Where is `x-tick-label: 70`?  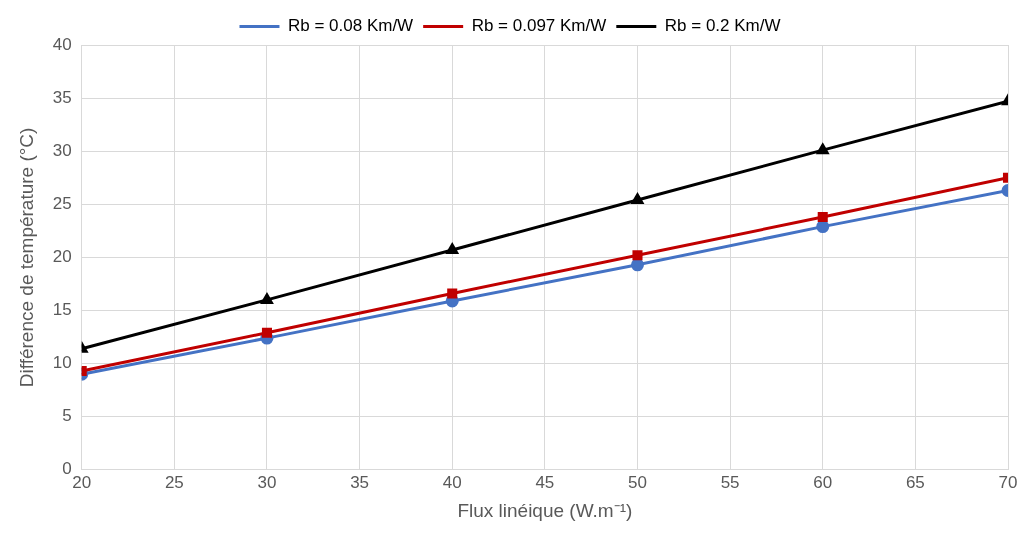 x-tick-label: 70 is located at coordinates (1008, 482).